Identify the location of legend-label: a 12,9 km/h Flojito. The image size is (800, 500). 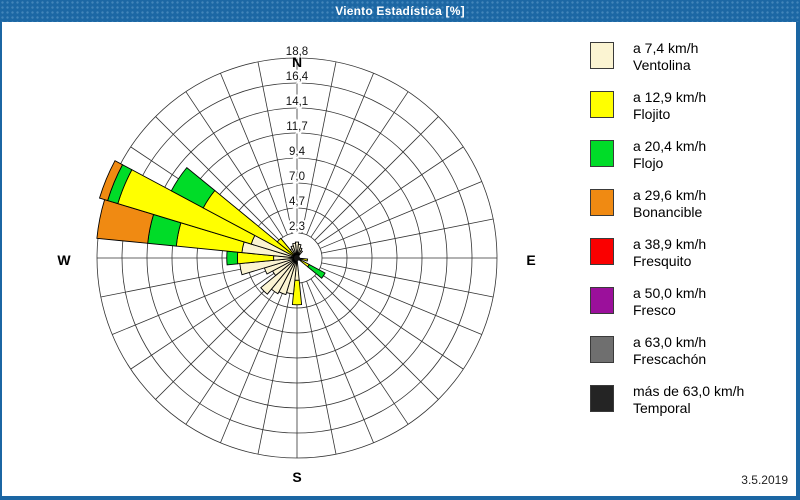
(669, 113).